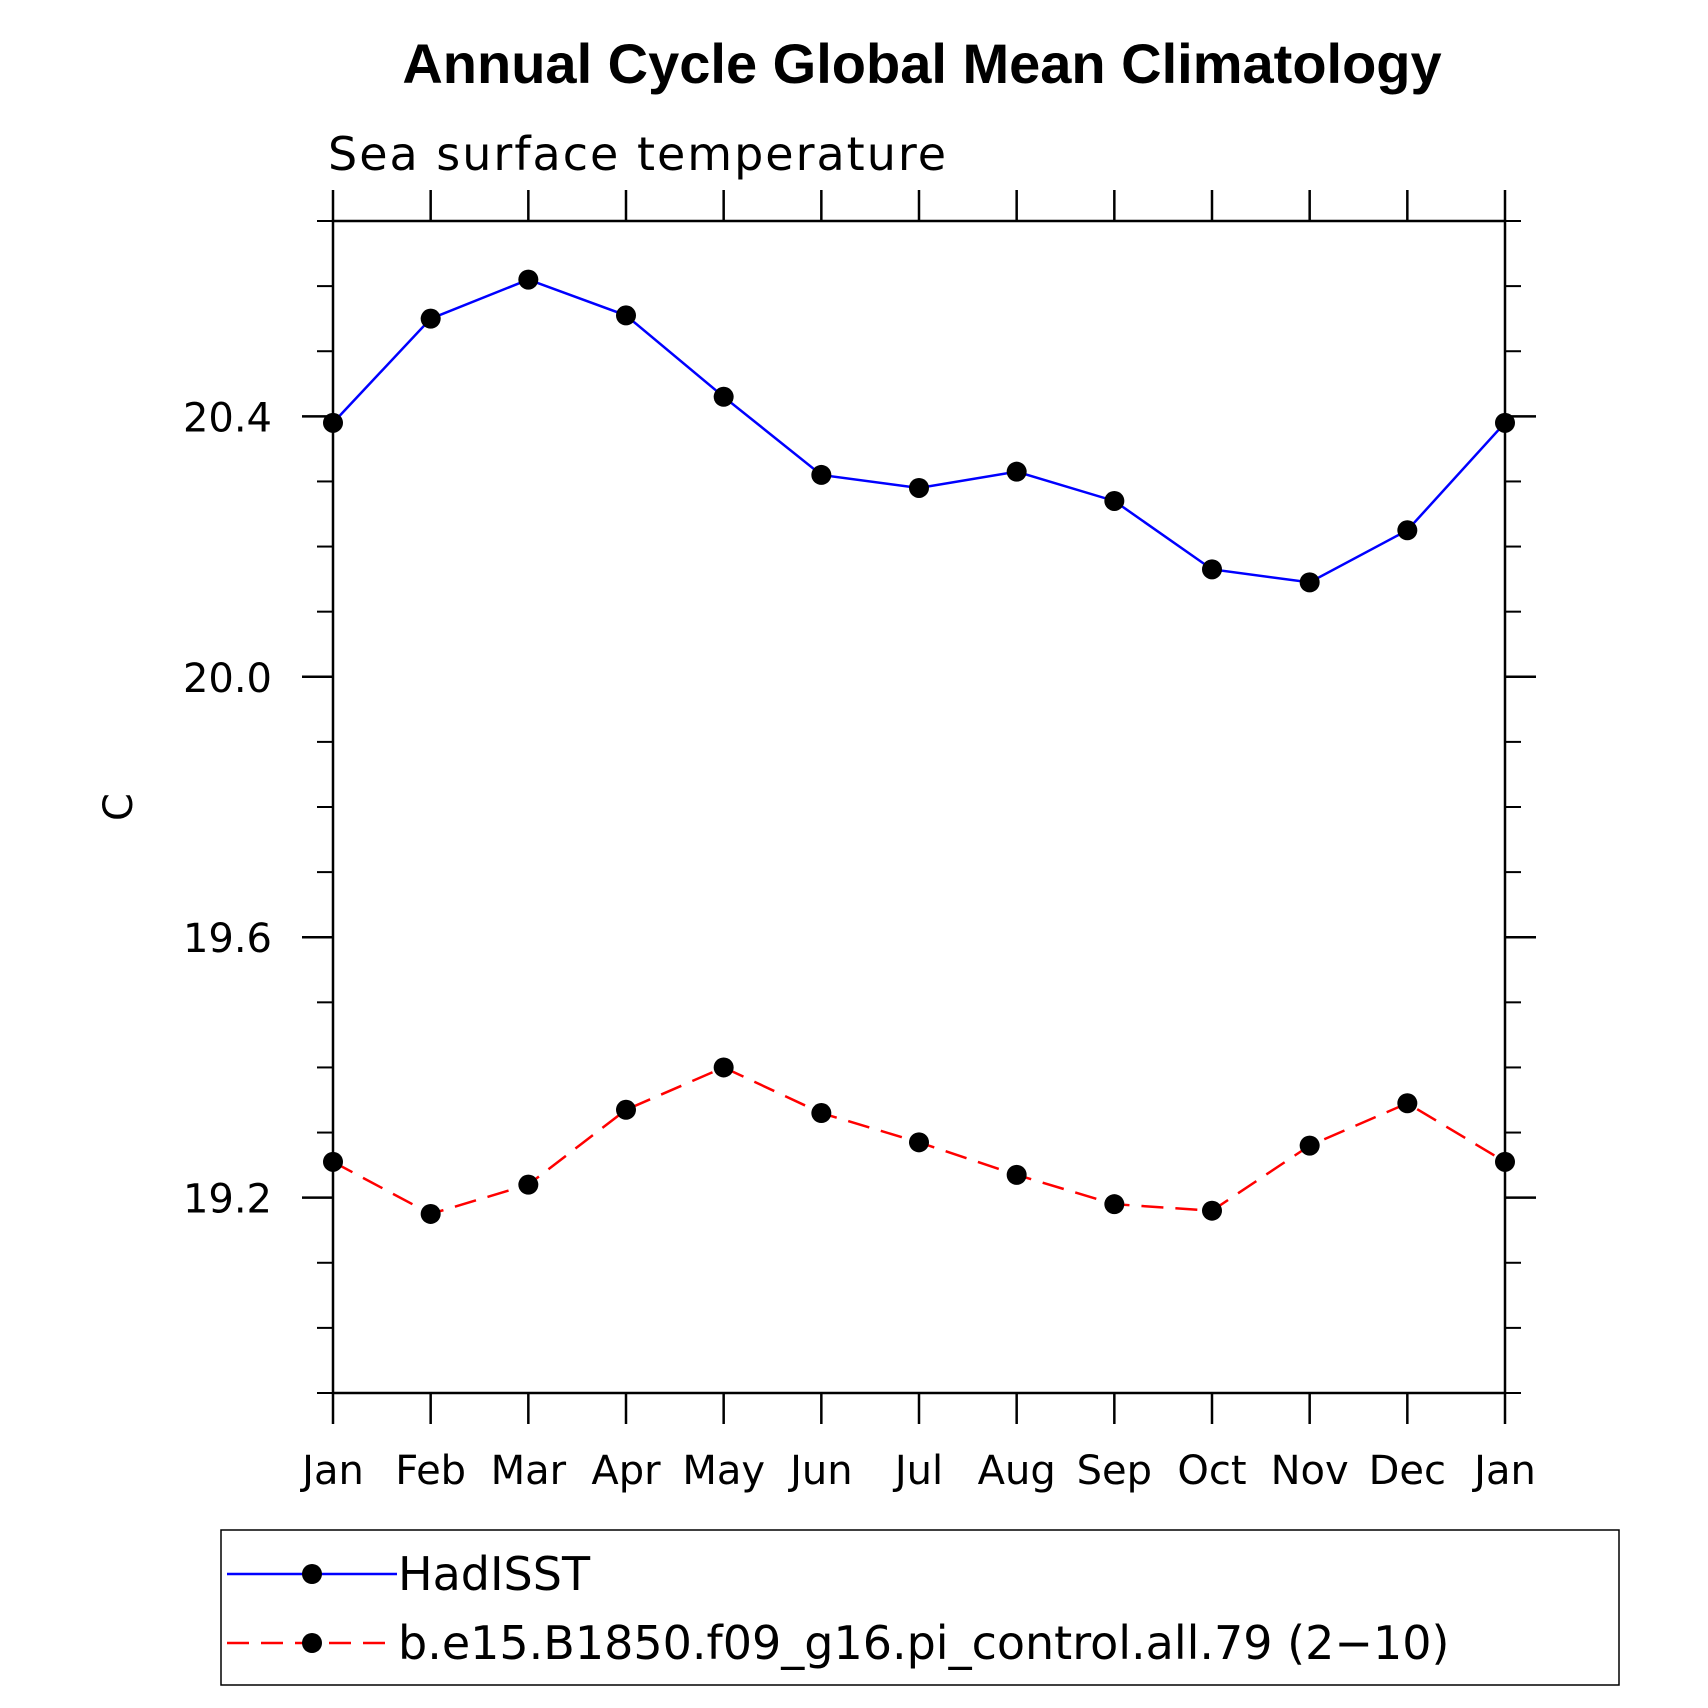  I want to click on legend-label-1: HadISST, so click(494, 1574).